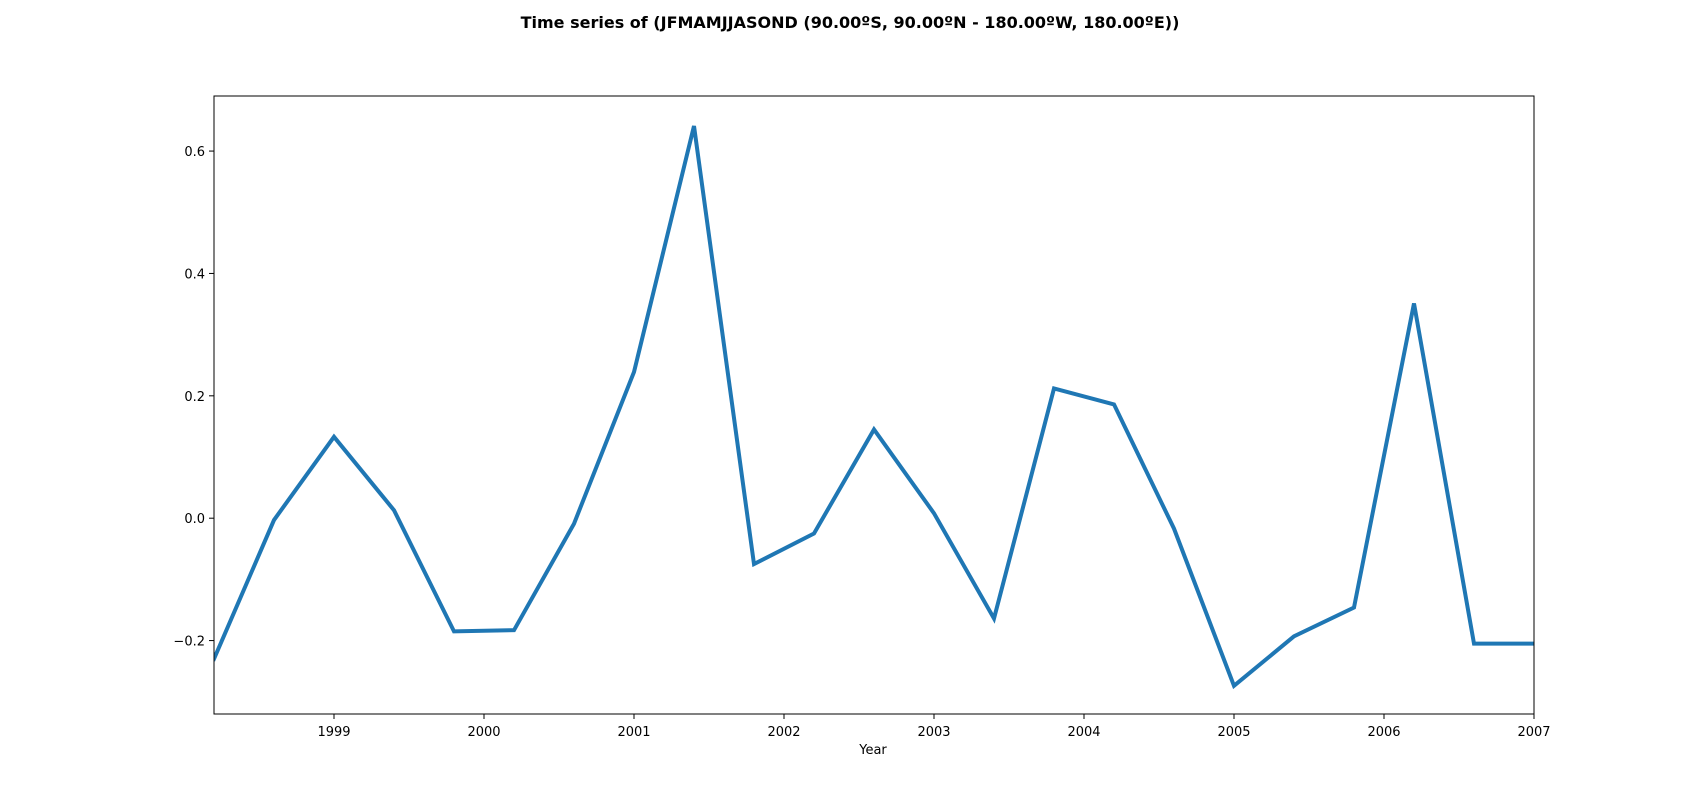 Image resolution: width=1700 pixels, height=800 pixels. Describe the element at coordinates (933, 732) in the screenshot. I see `x-tick-label: 2003` at that location.